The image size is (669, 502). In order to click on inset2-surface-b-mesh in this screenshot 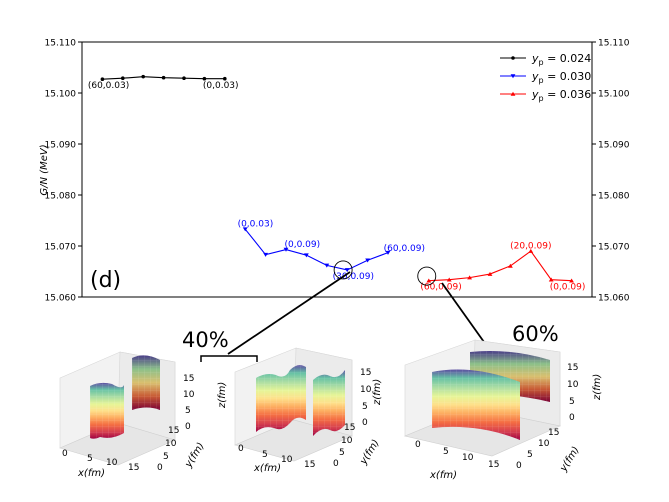, I will do `click(329, 403)`.